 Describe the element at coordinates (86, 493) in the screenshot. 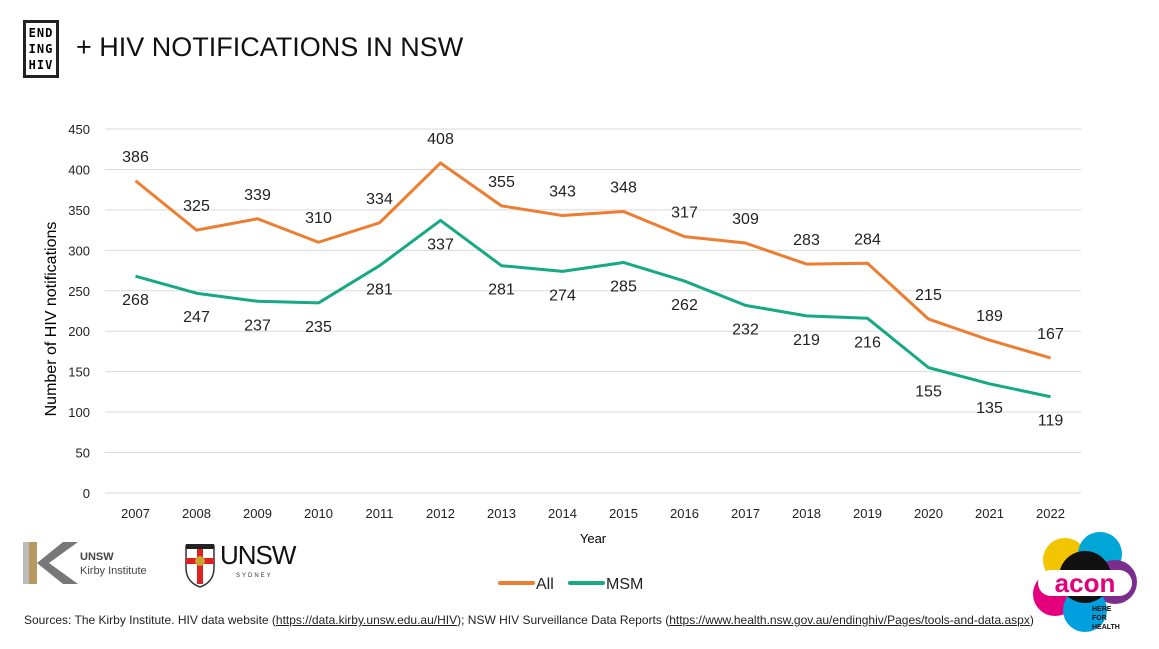

I see `y-tick-label: 0` at that location.